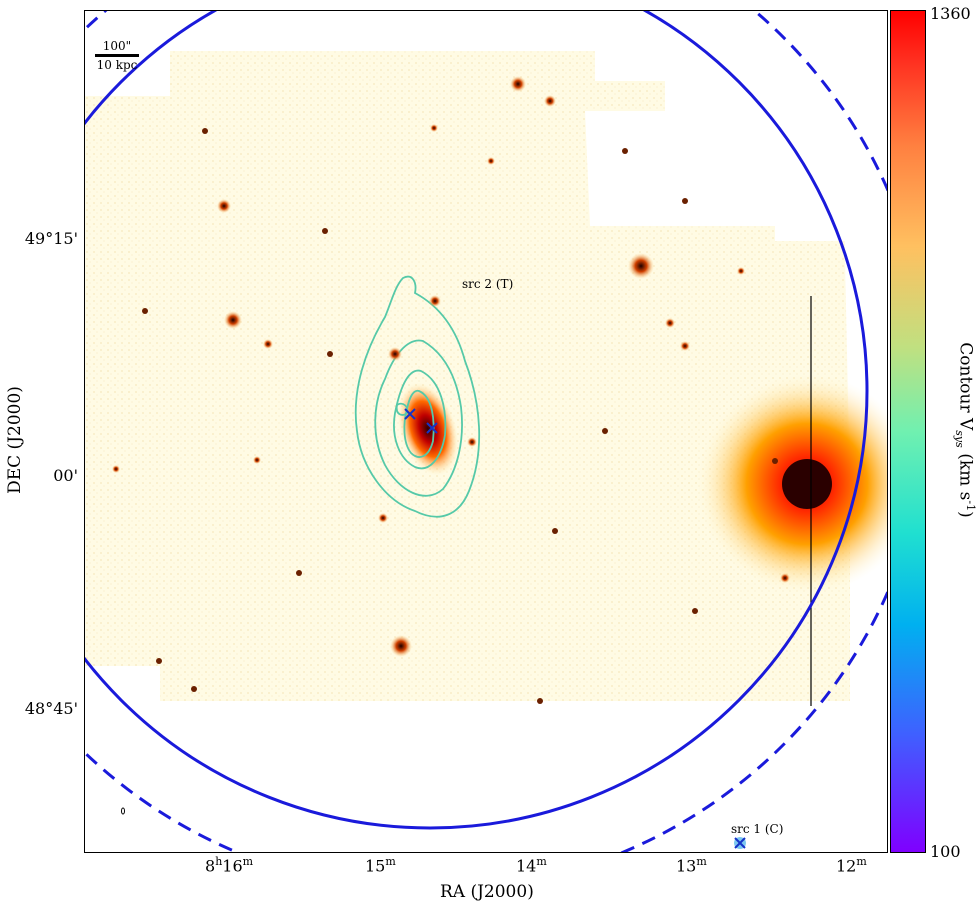 The width and height of the screenshot is (980, 908). I want to click on scale-bar-line, so click(117, 55).